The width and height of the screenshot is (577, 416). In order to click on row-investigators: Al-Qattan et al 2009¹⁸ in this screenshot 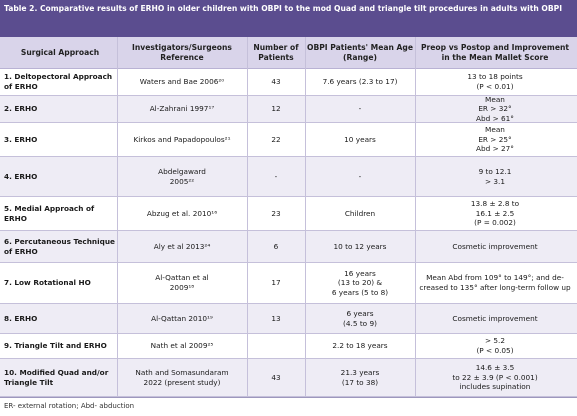, I will do `click(182, 283)`.